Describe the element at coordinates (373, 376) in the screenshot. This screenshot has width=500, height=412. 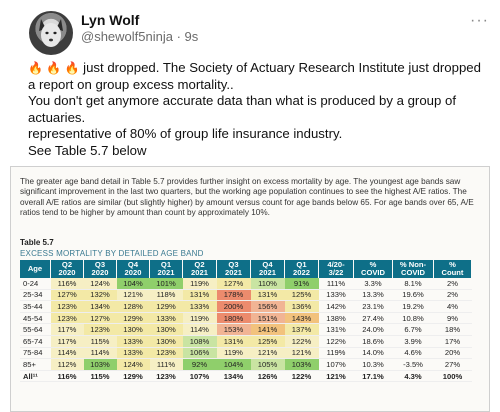
I see `table-cell: 17.1%` at that location.